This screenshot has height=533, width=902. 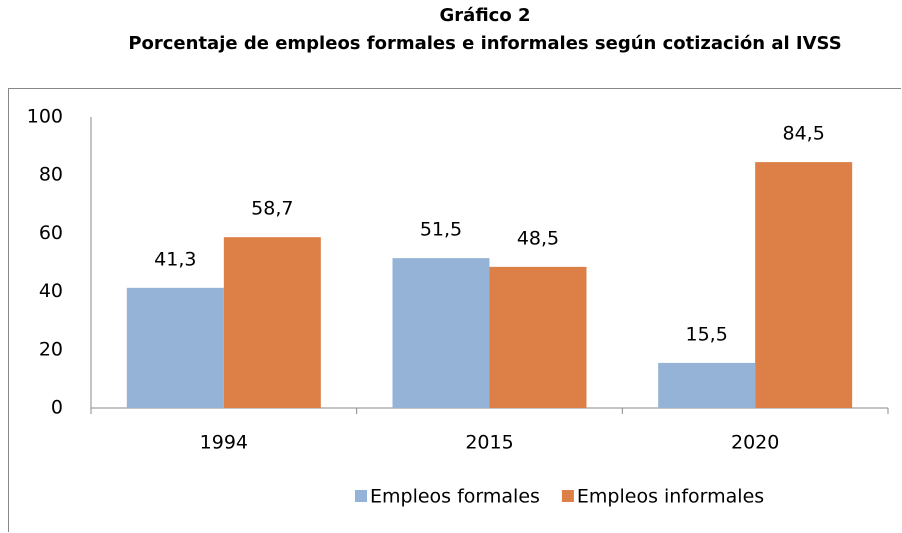 I want to click on y-tick-label: 20, so click(x=51, y=349).